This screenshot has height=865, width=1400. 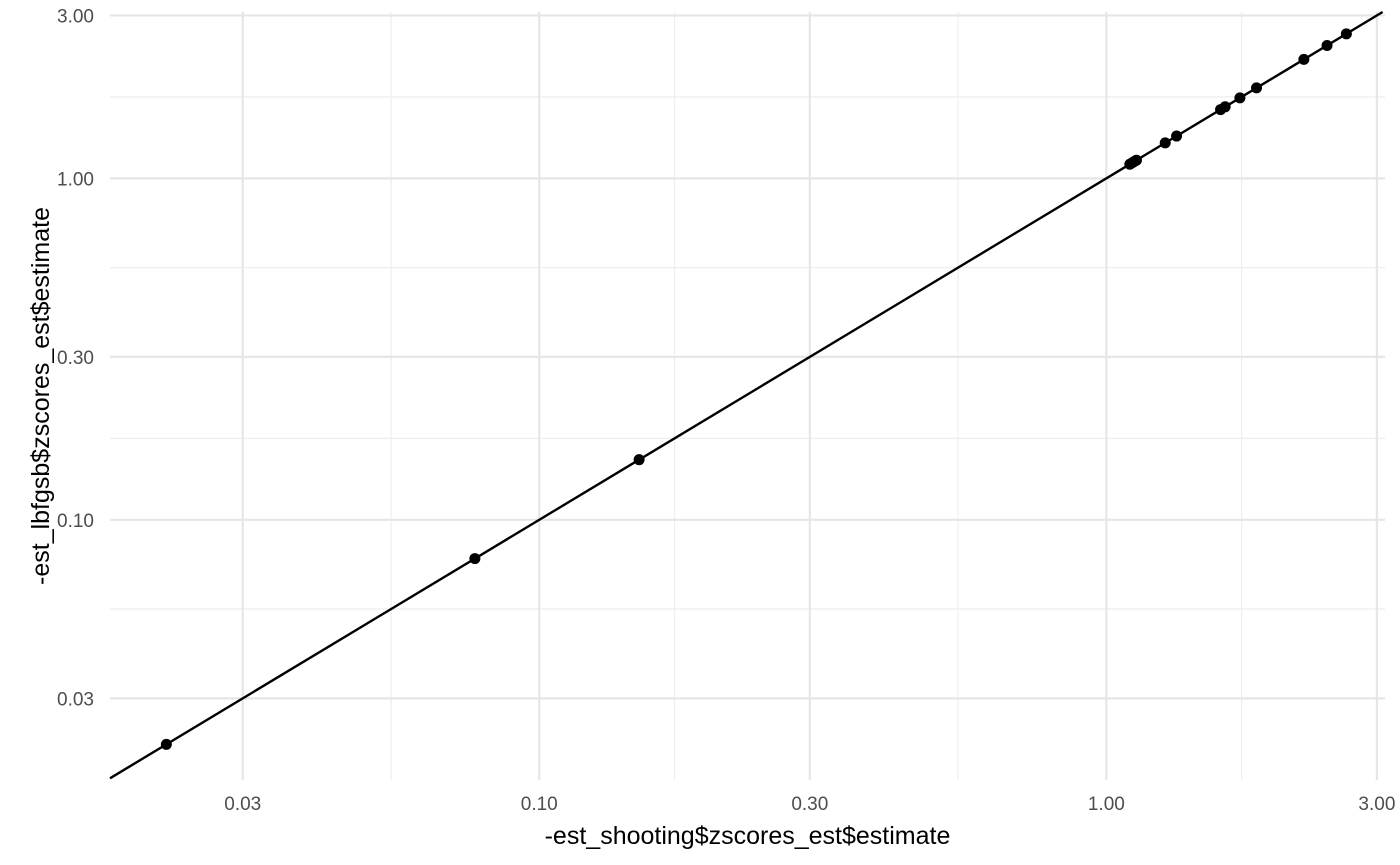 What do you see at coordinates (242, 804) in the screenshot?
I see `x-tick-label: 0.03` at bounding box center [242, 804].